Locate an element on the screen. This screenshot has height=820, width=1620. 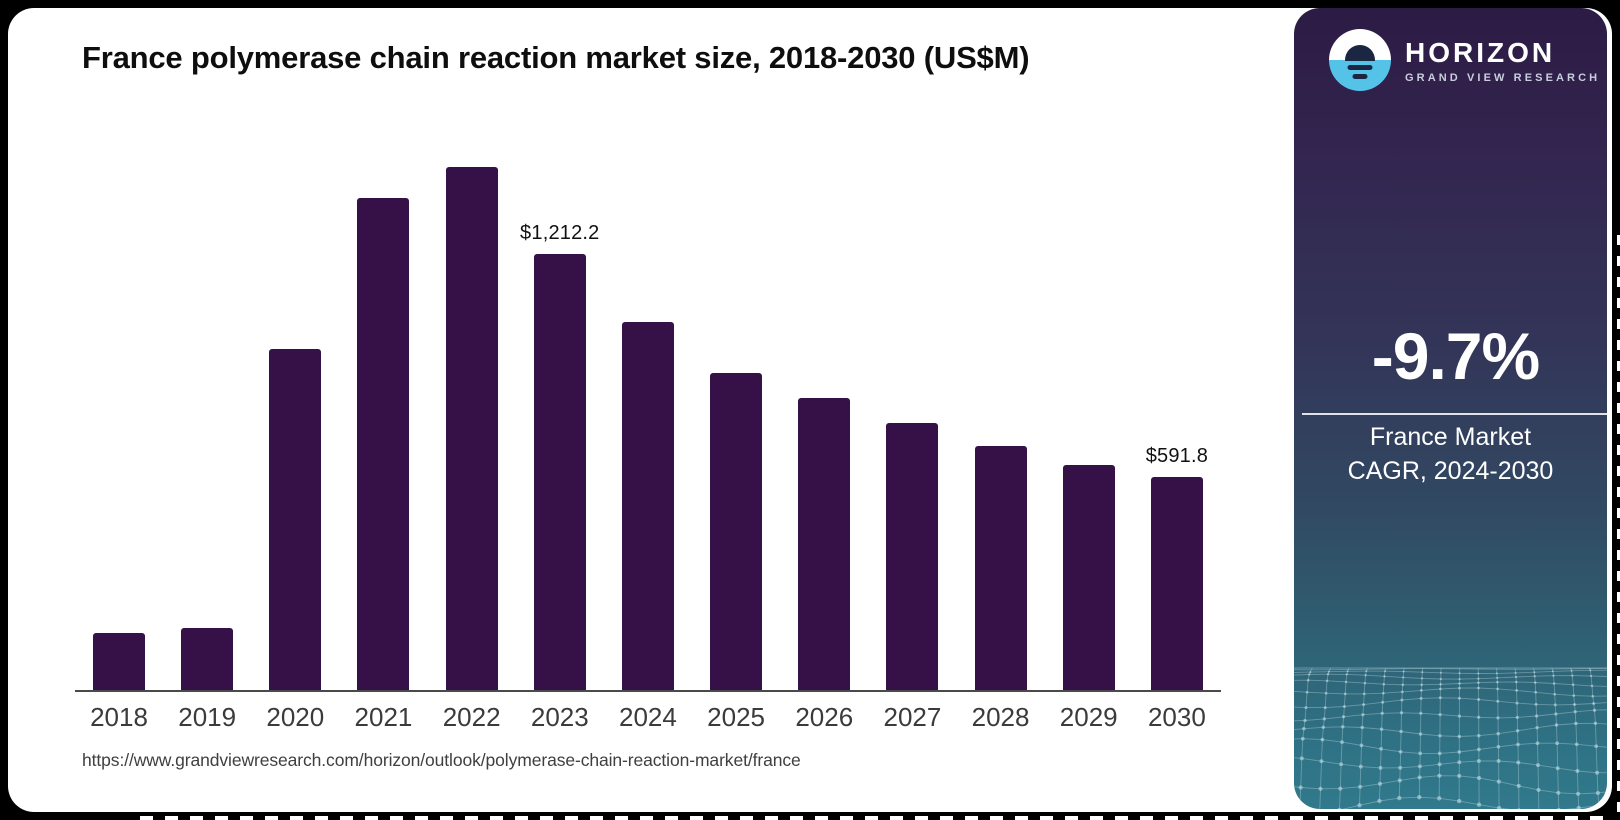
bar-slot-2025 is located at coordinates (736, 421).